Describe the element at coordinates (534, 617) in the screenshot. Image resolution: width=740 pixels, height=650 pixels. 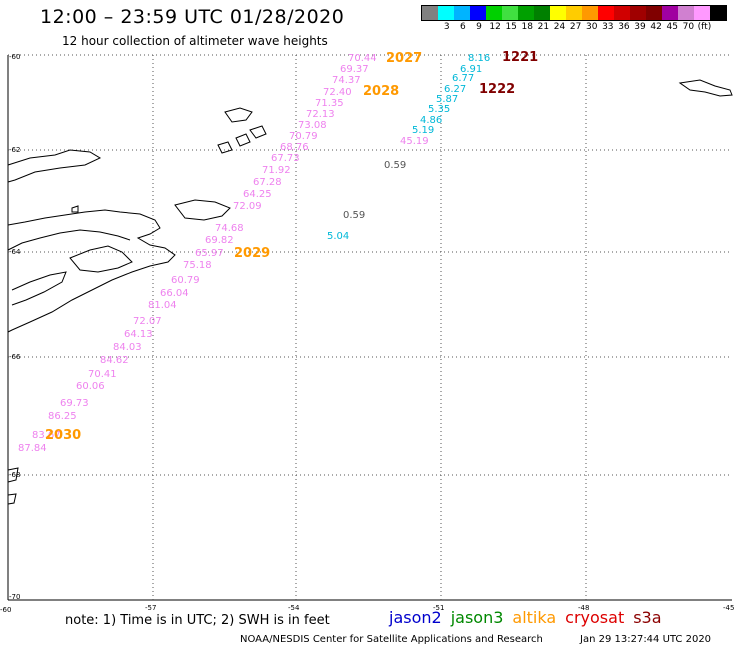
I see `legend-entry-altika: altika` at that location.